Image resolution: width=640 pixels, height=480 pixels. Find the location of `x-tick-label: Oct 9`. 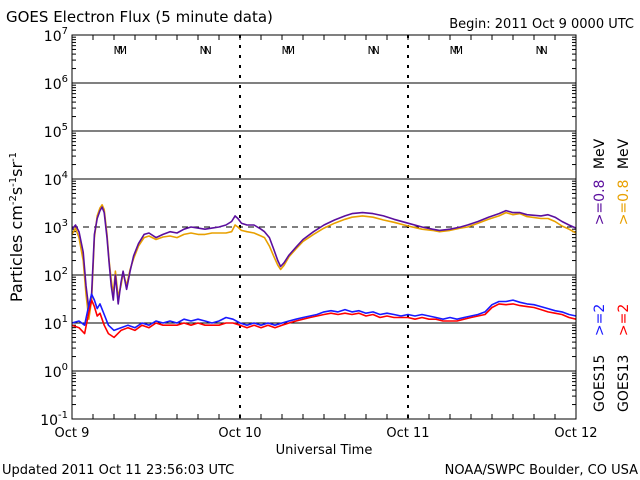

x-tick-label: Oct 9 is located at coordinates (72, 433).